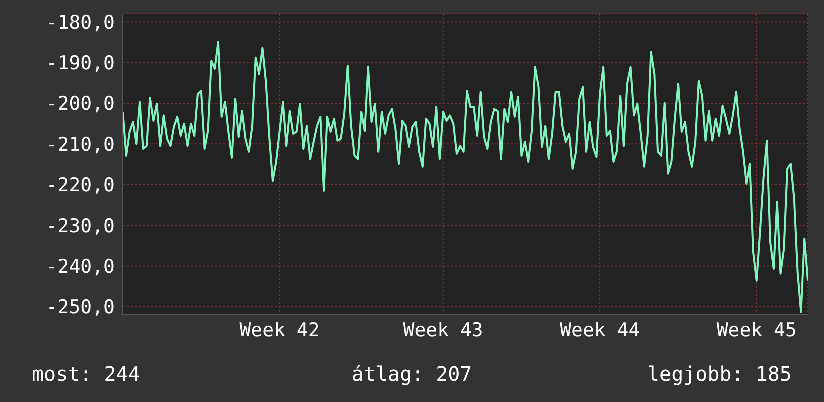 The width and height of the screenshot is (824, 402). What do you see at coordinates (443, 330) in the screenshot?
I see `x-tick-label: Week 43` at bounding box center [443, 330].